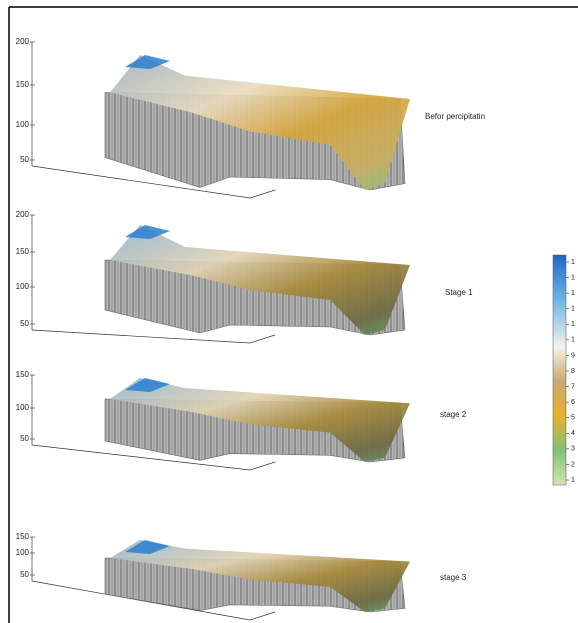  I want to click on panel: 150 100 50 stage 3, so click(241, 576).